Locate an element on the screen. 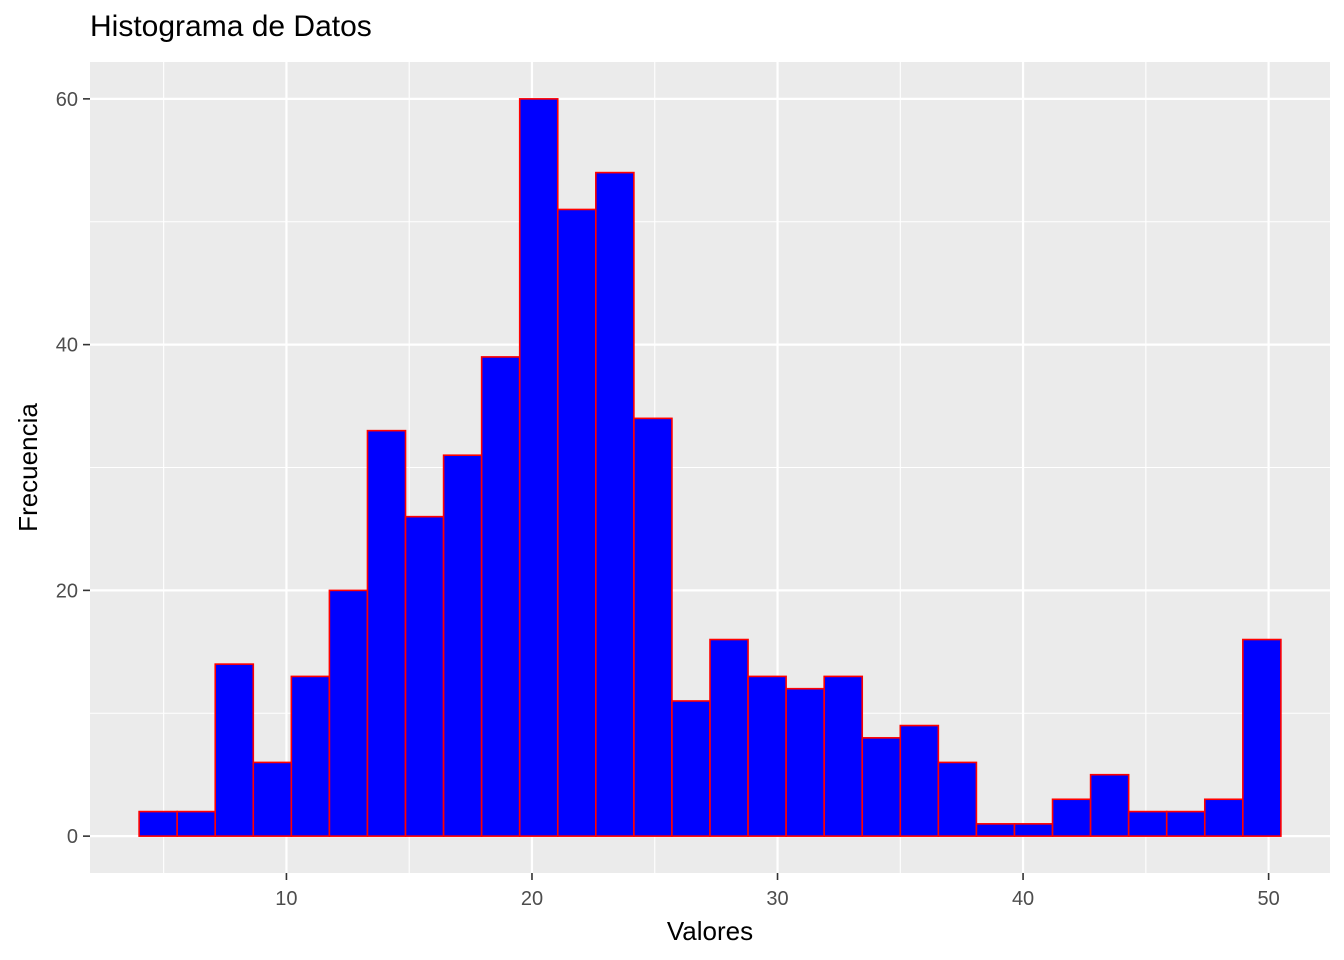 This screenshot has height=960, width=1344. x-axis-title: Valores is located at coordinates (710, 931).